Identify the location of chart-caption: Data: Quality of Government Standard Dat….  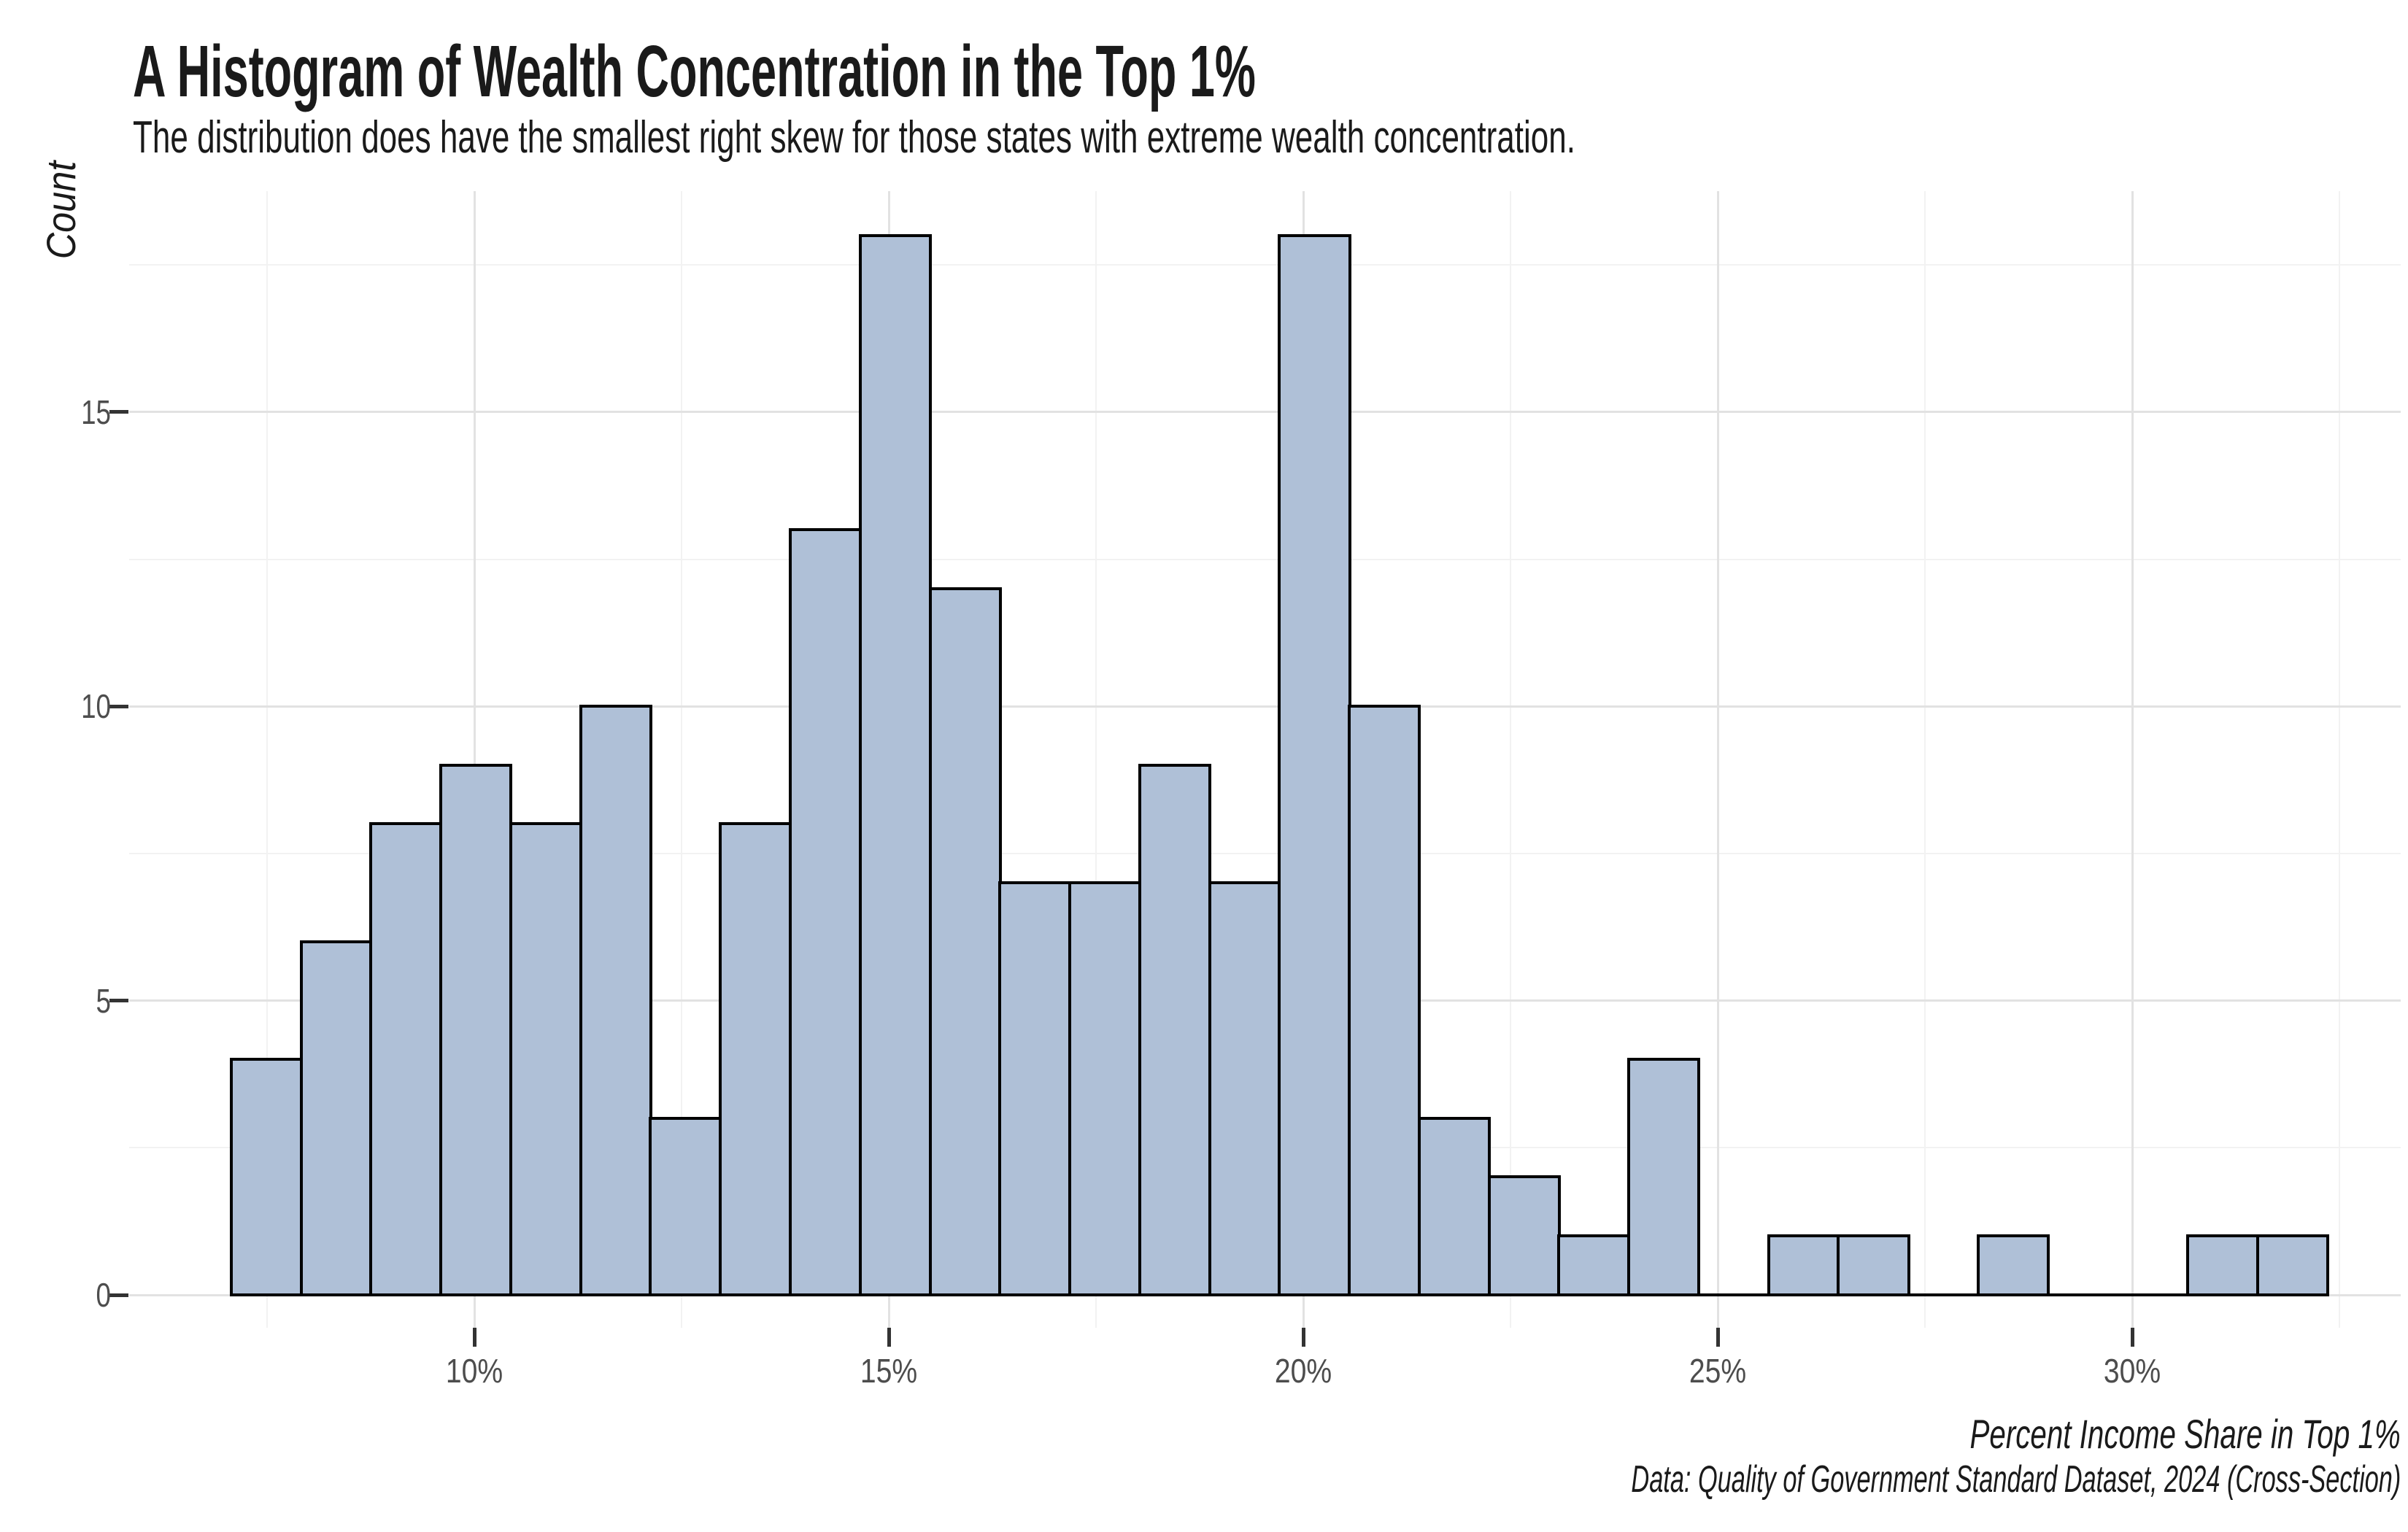
(2016, 1480).